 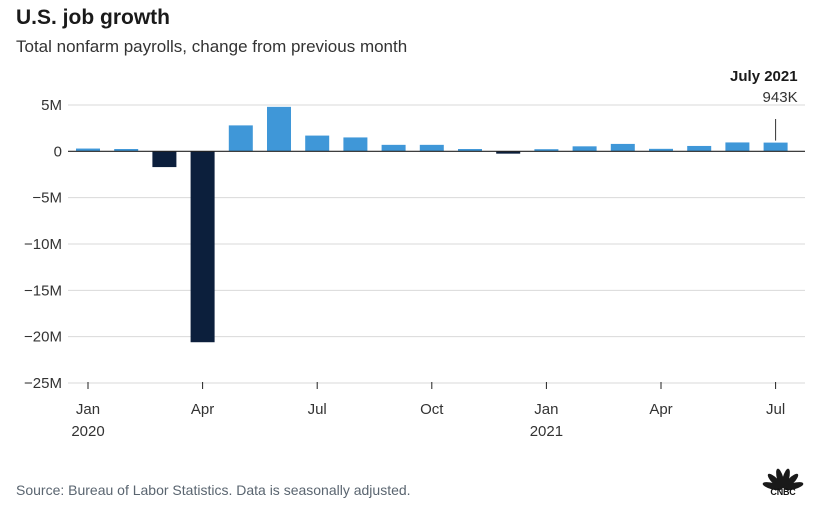 I want to click on x-axis-tick-labels: Jan 2020 Apr Jul Oct Jan 2021 Apr Jul, so click(x=428, y=411).